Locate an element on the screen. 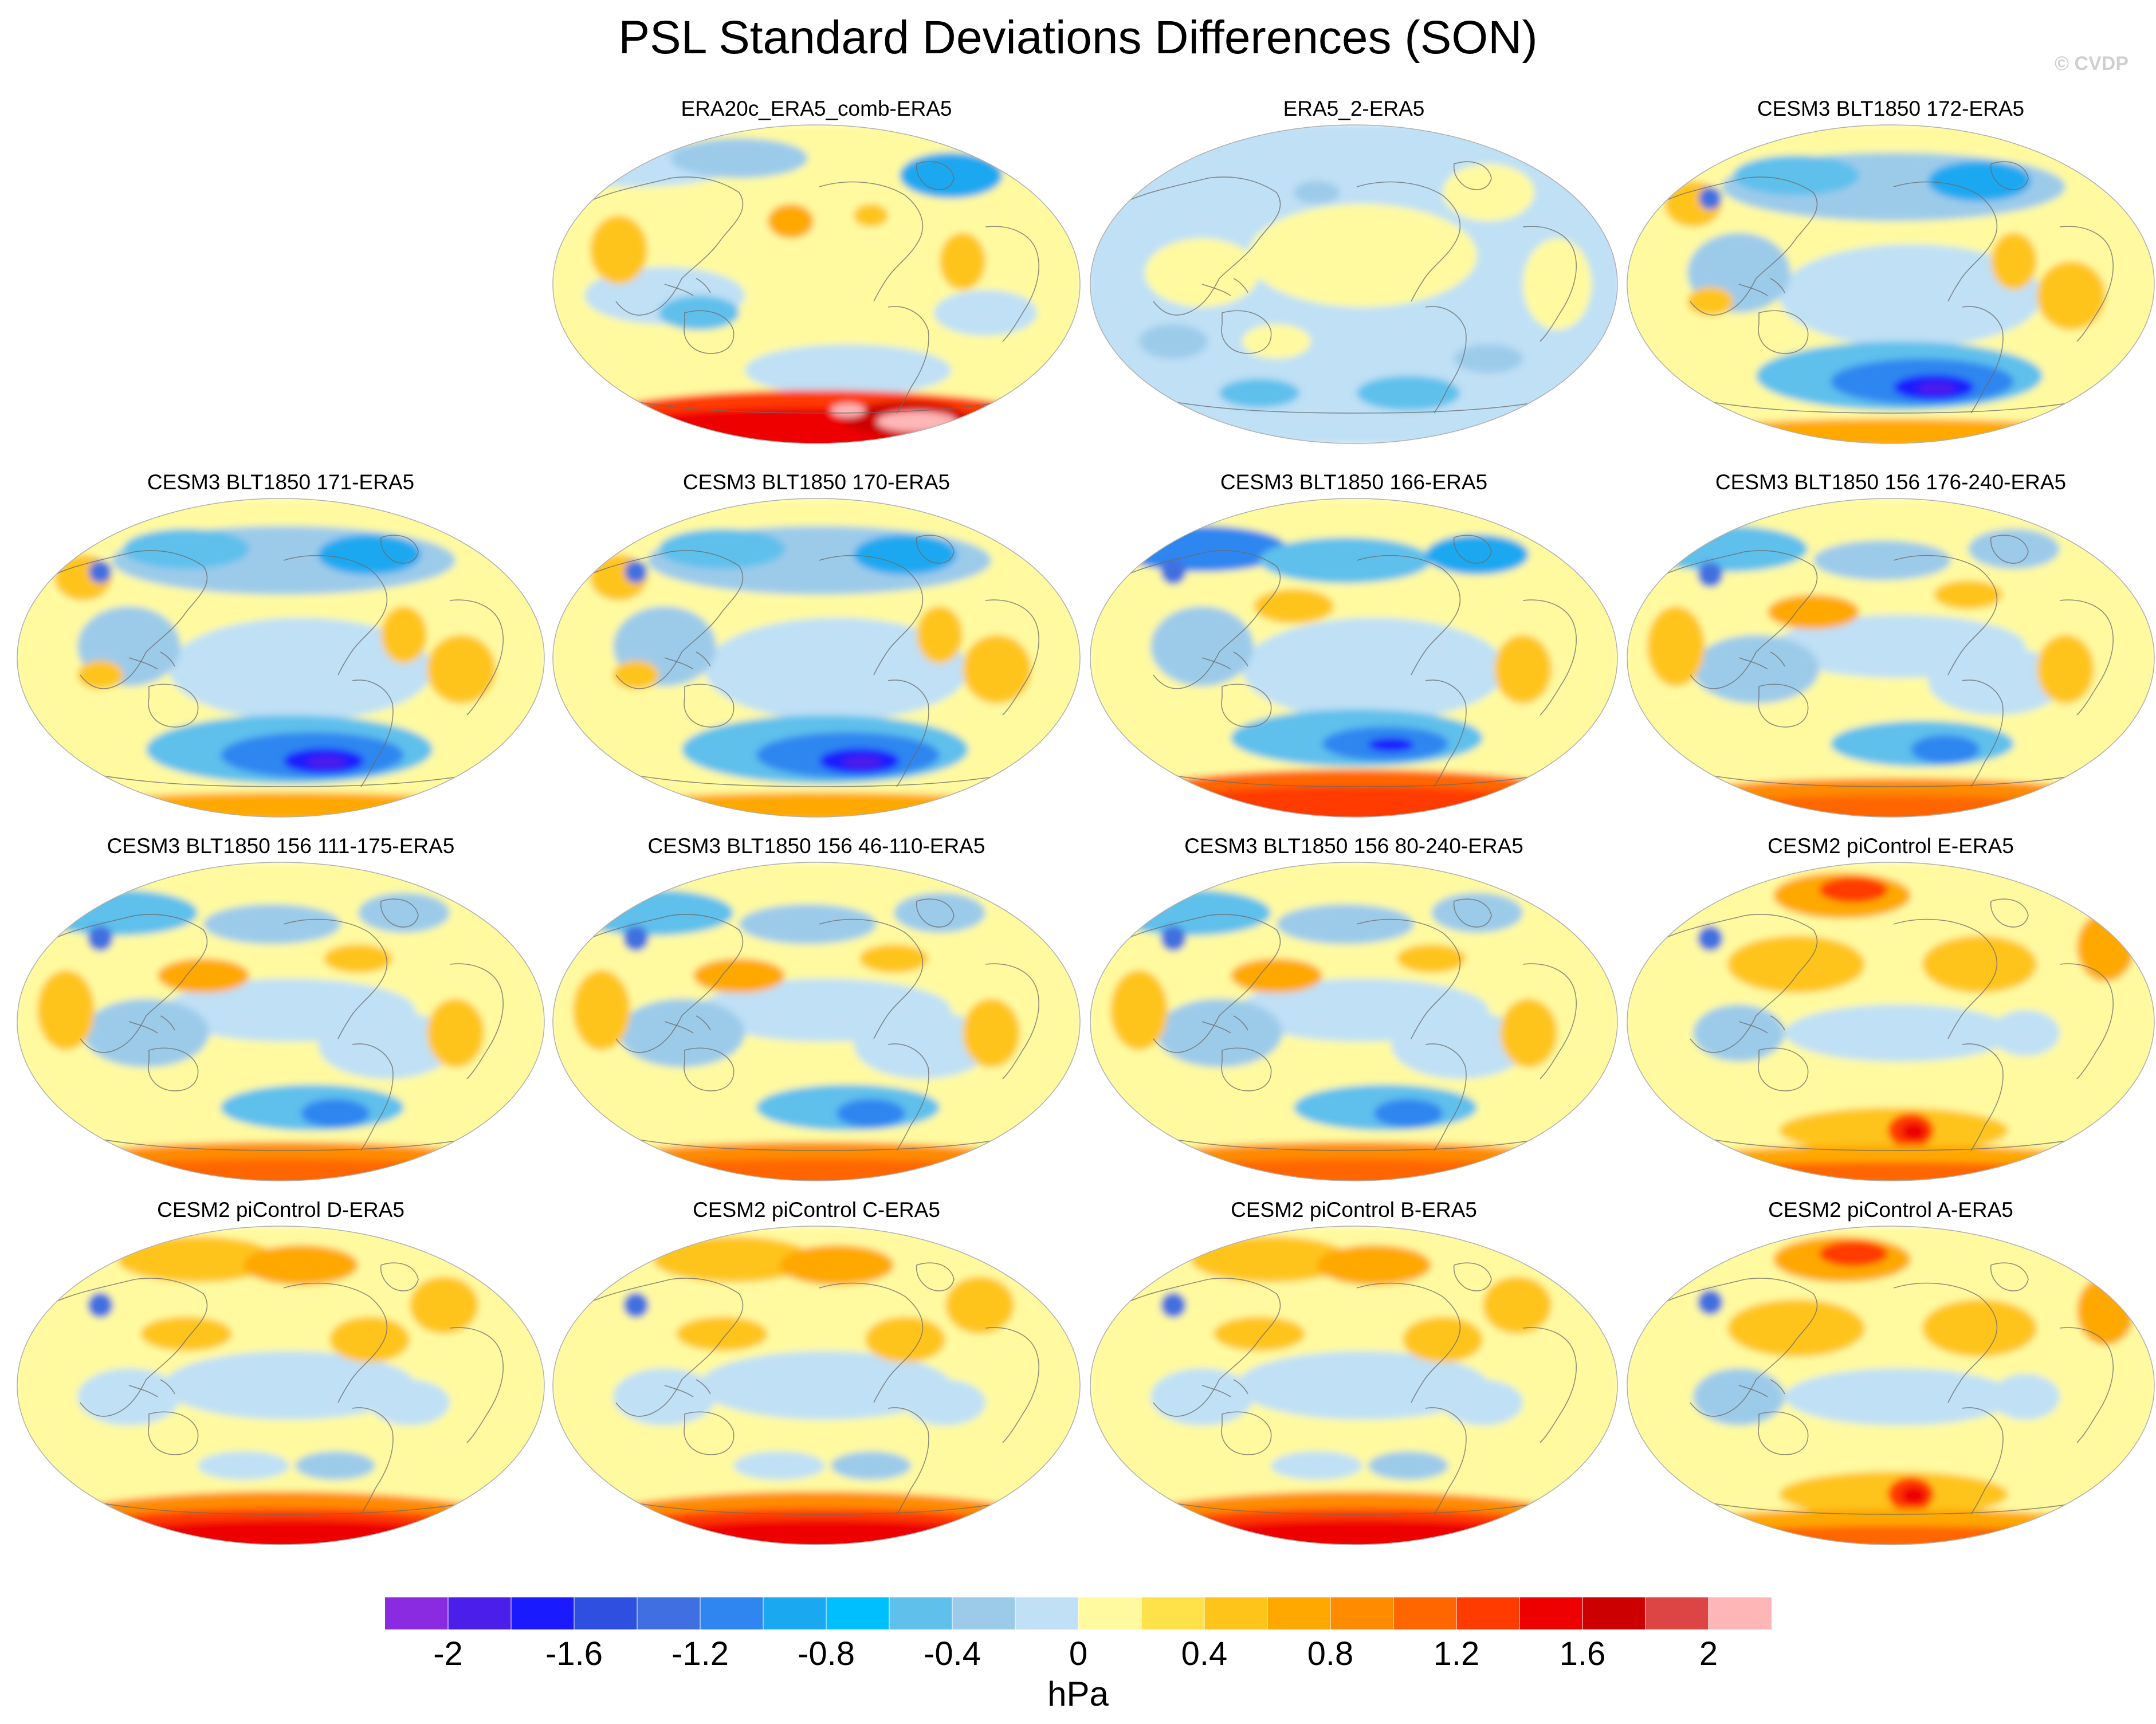 The width and height of the screenshot is (2156, 1724). map-panel: CESM3 BLT1850 170-ERA5 is located at coordinates (816, 654).